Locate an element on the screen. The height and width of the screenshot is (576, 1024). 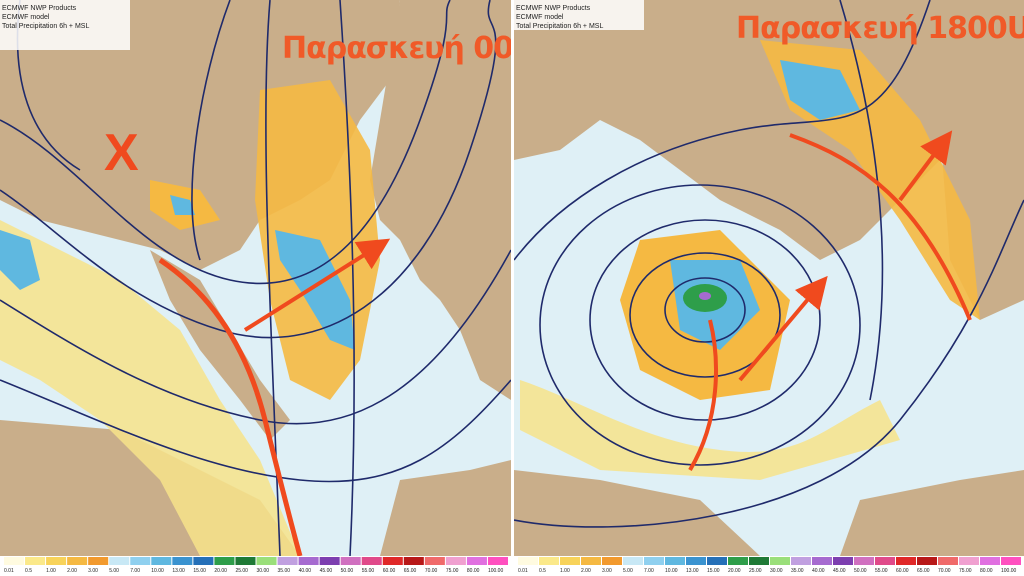
legend-label: 55.00 is located at coordinates (368, 571).